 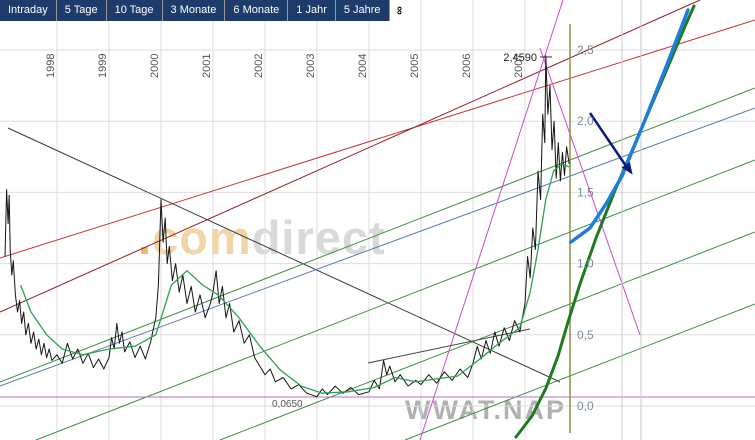 I want to click on year-tick-label: 2002, so click(x=259, y=66).